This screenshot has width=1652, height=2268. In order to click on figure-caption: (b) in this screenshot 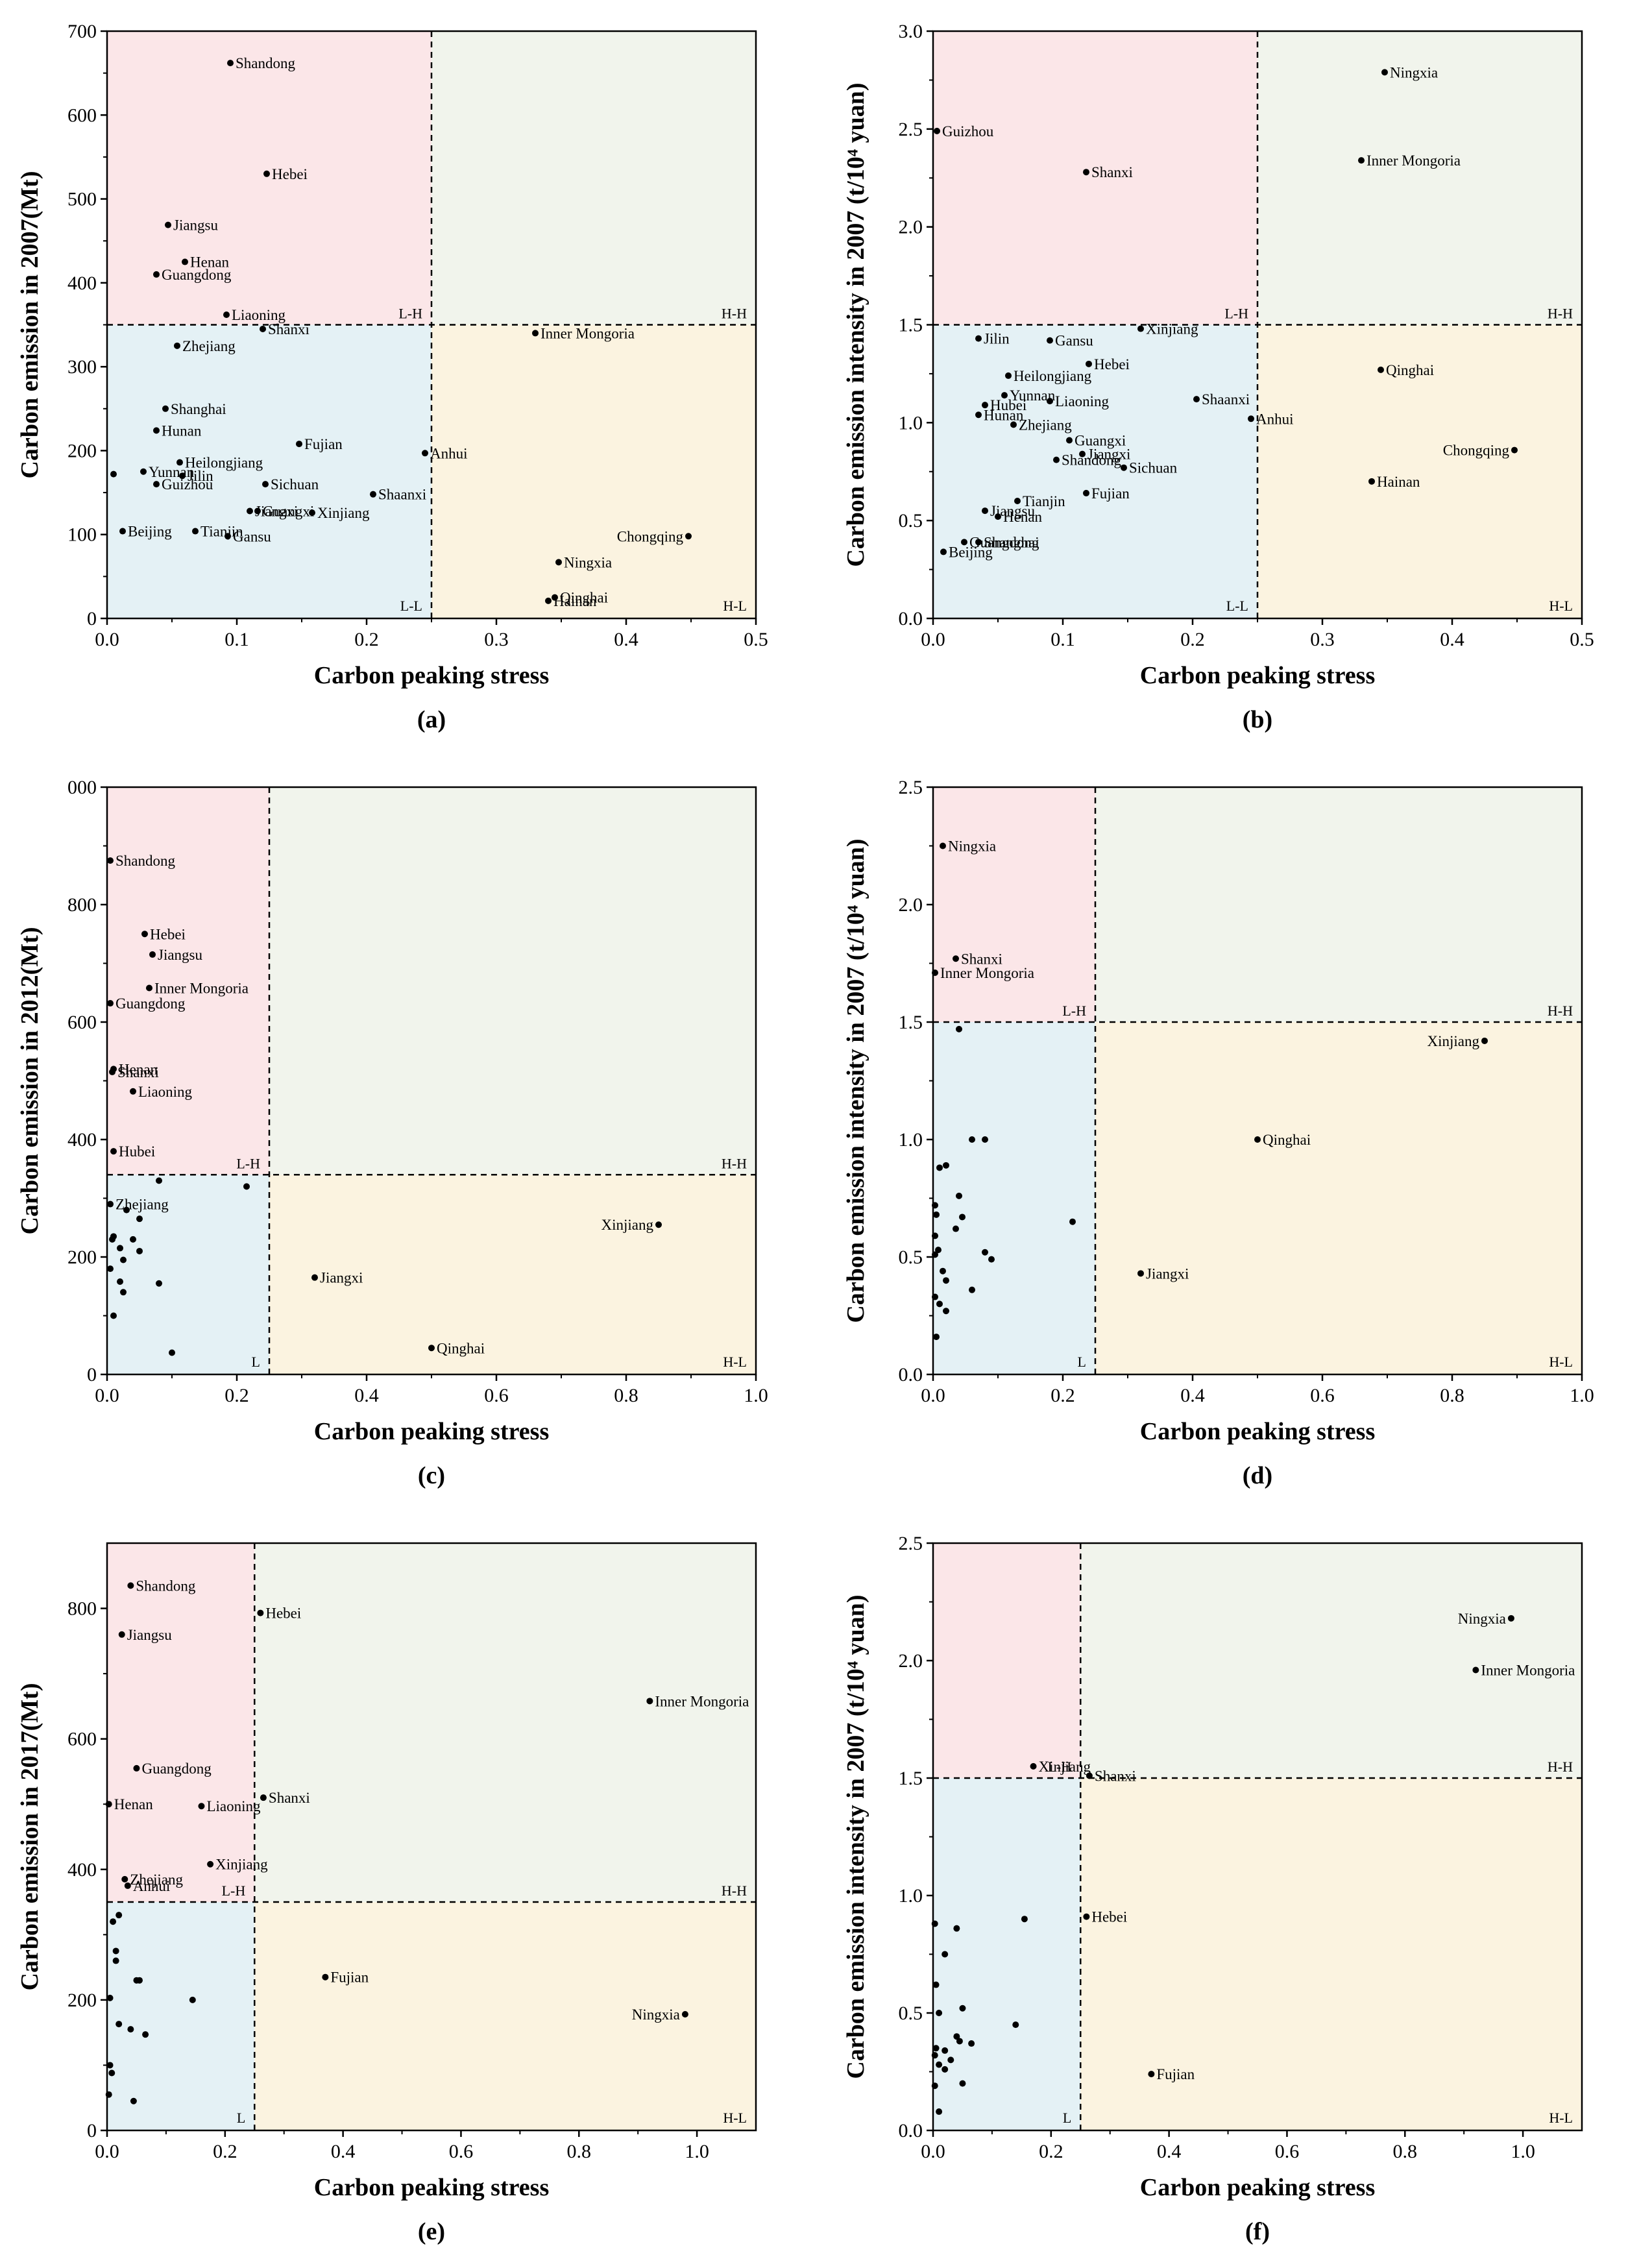, I will do `click(1257, 719)`.